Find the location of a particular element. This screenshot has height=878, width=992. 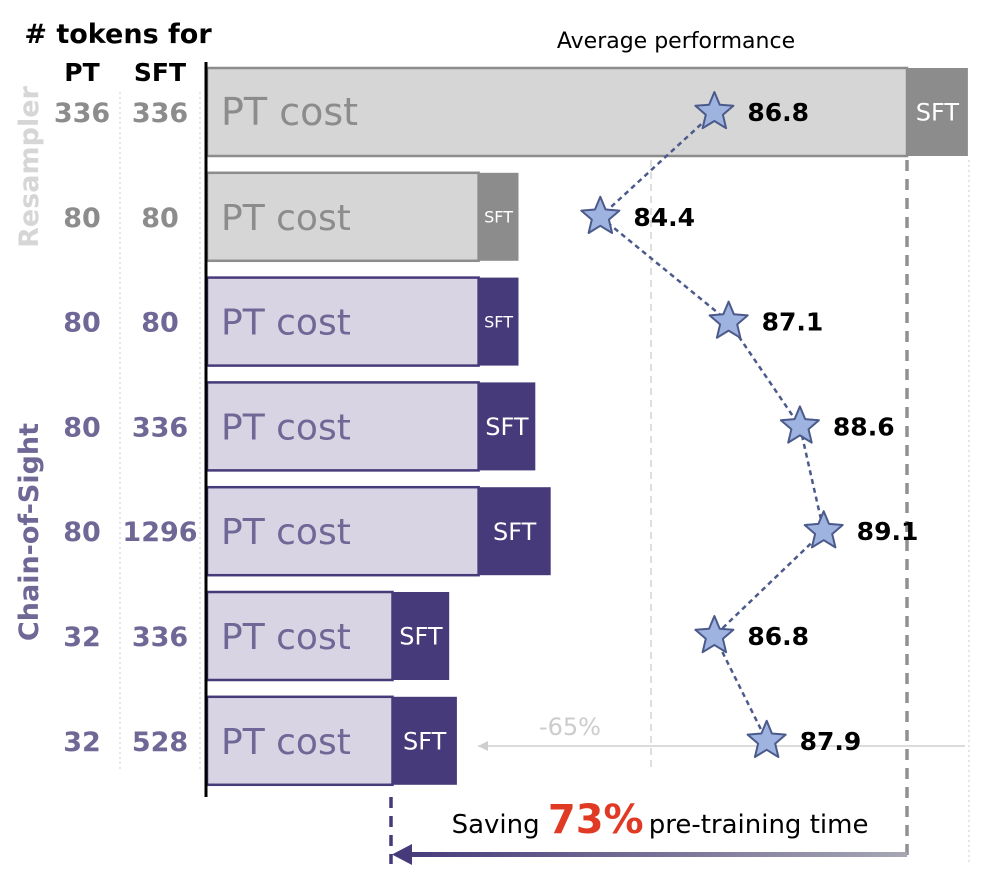

saving-prefix: Saving is located at coordinates (500, 825).